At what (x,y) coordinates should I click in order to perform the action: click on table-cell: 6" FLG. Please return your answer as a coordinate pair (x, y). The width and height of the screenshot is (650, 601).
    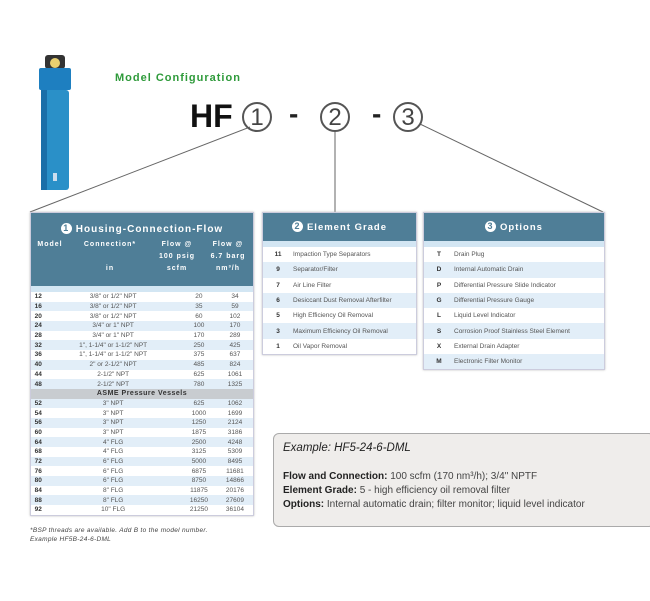
    Looking at the image, I should click on (113, 461).